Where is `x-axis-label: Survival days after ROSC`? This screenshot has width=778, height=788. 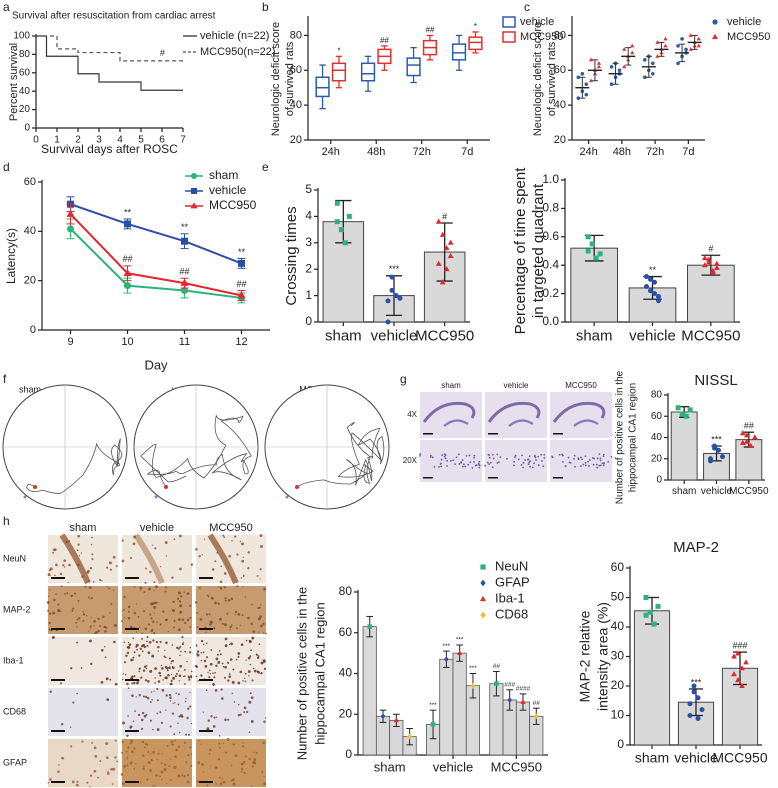
x-axis-label: Survival days after ROSC is located at coordinates (109, 149).